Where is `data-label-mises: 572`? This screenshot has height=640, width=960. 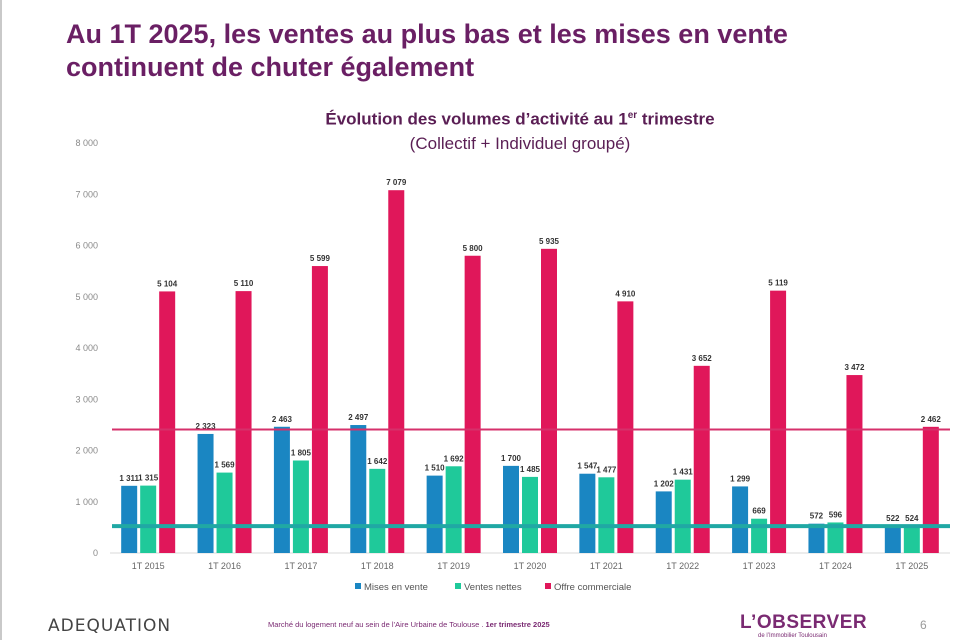 data-label-mises: 572 is located at coordinates (817, 516).